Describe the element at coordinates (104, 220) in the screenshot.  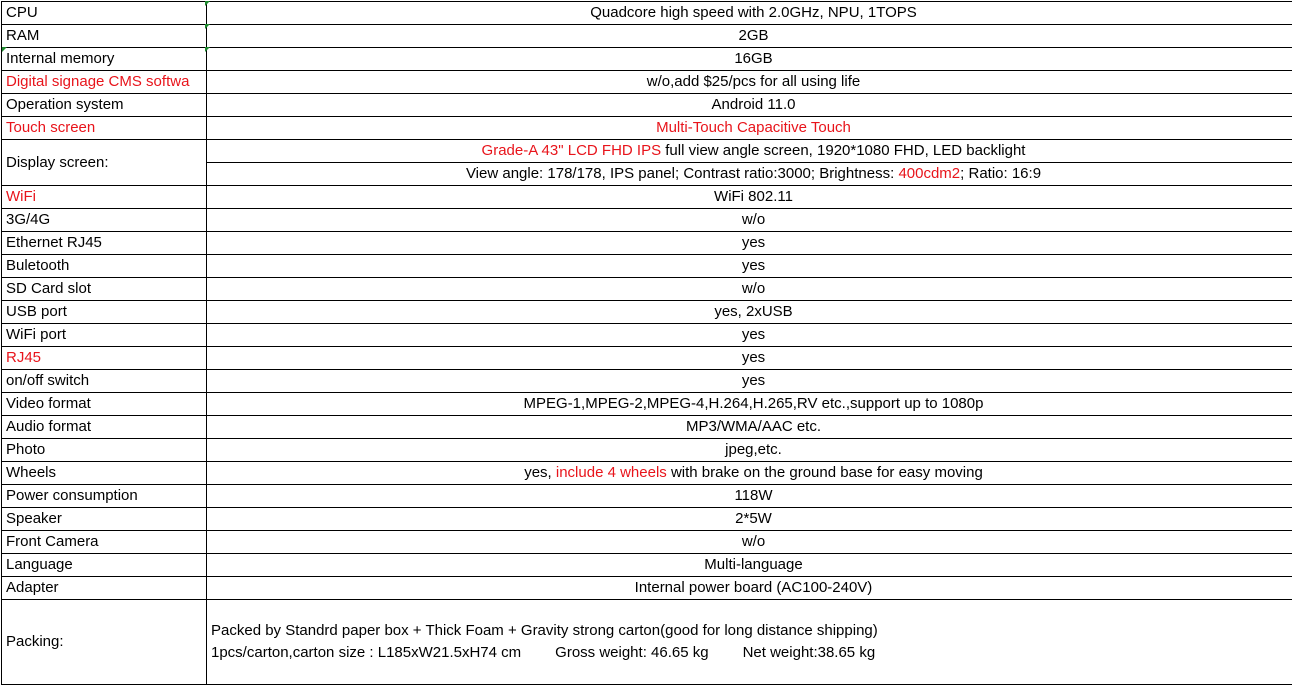
I see `row-label: 3G/4G` at that location.